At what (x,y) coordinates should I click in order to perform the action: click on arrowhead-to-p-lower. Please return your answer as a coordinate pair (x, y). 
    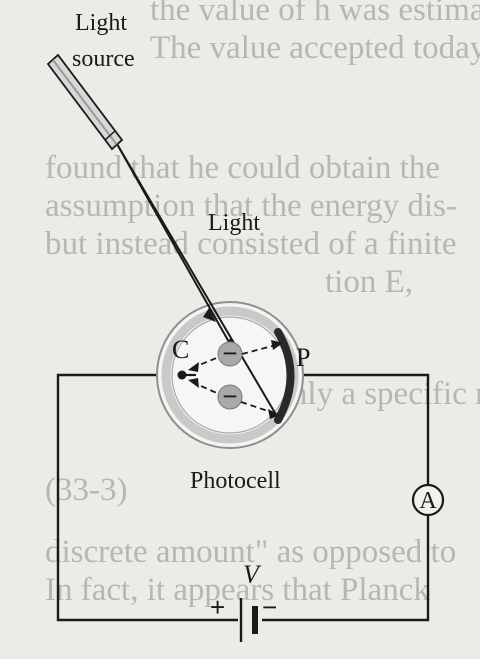
    Looking at the image, I should click on (274, 414).